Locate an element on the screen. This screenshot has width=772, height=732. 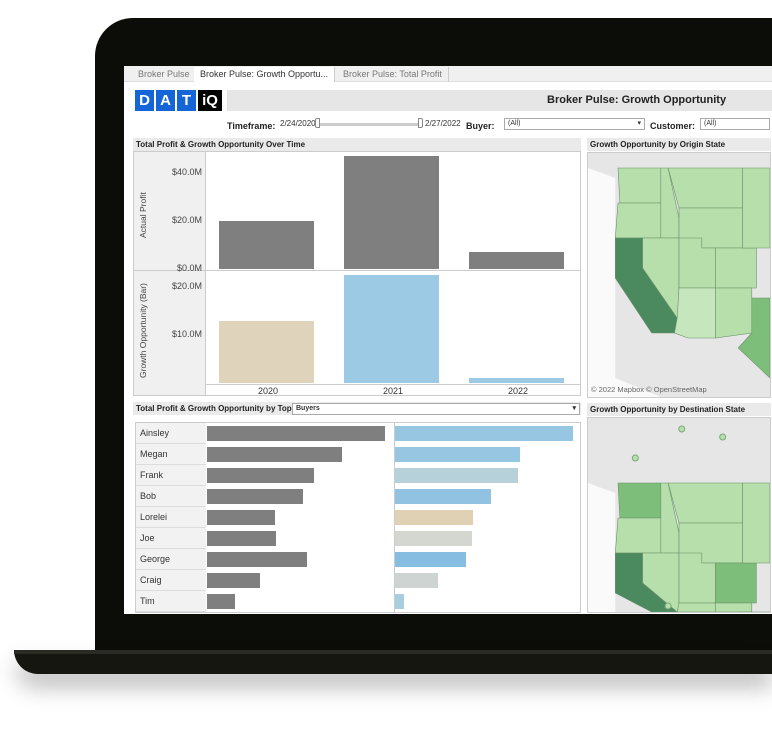
series-divider is located at coordinates (394, 517).